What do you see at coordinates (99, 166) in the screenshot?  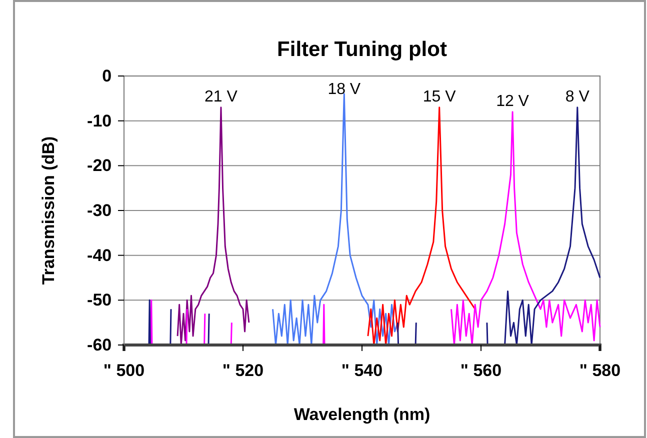 I see `y-tick-label: -20` at bounding box center [99, 166].